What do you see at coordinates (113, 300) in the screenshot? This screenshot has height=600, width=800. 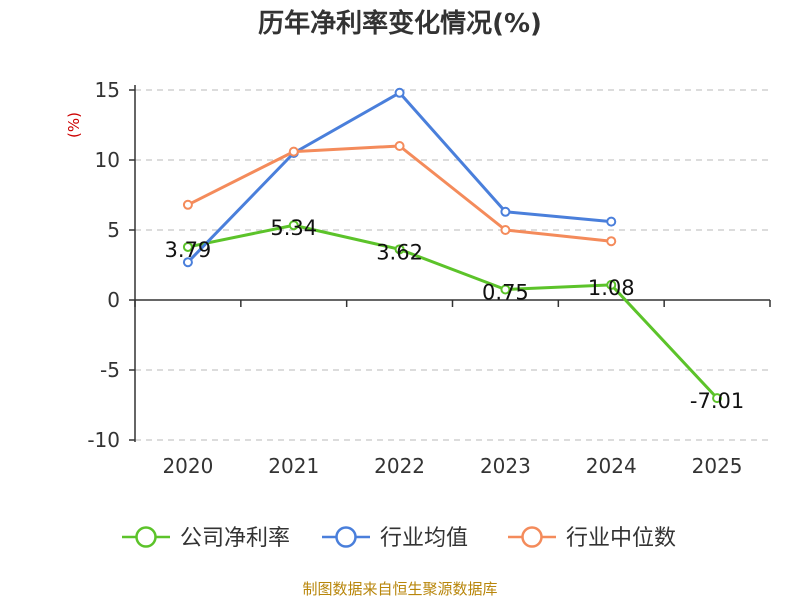 I see `y-tick-label: 0` at bounding box center [113, 300].